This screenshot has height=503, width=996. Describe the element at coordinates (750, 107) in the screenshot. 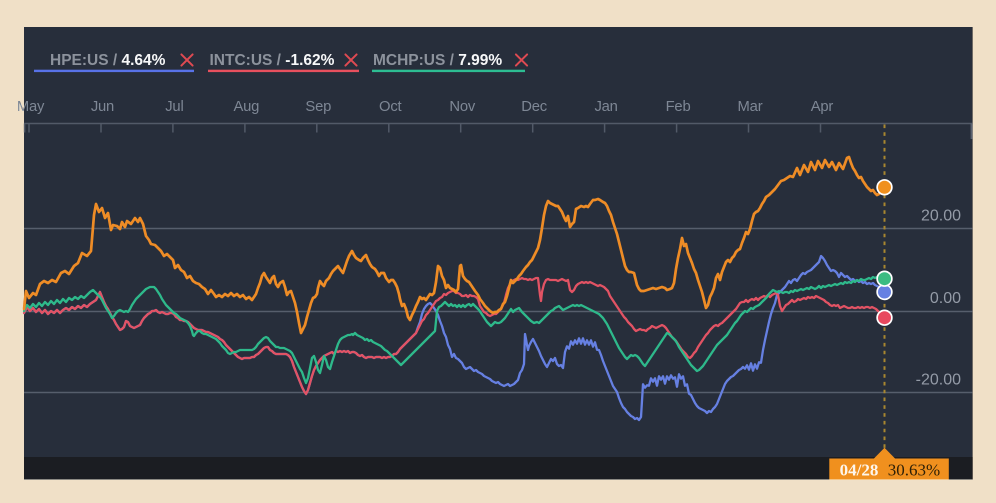

I see `svg-text: Mar` at that location.